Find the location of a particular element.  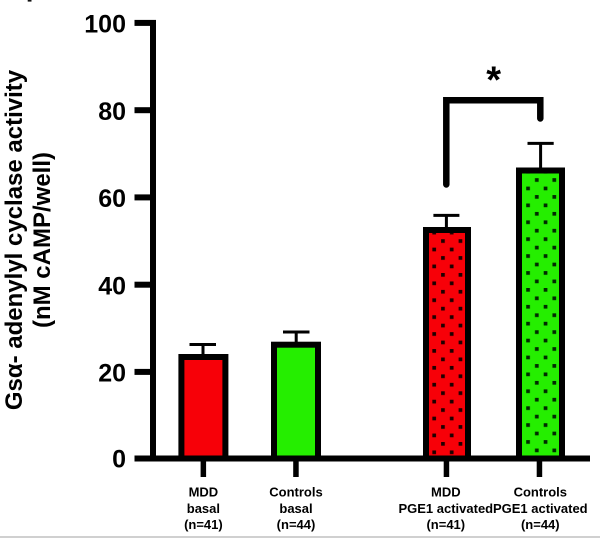

svg-text: 60 is located at coordinates (112, 199).